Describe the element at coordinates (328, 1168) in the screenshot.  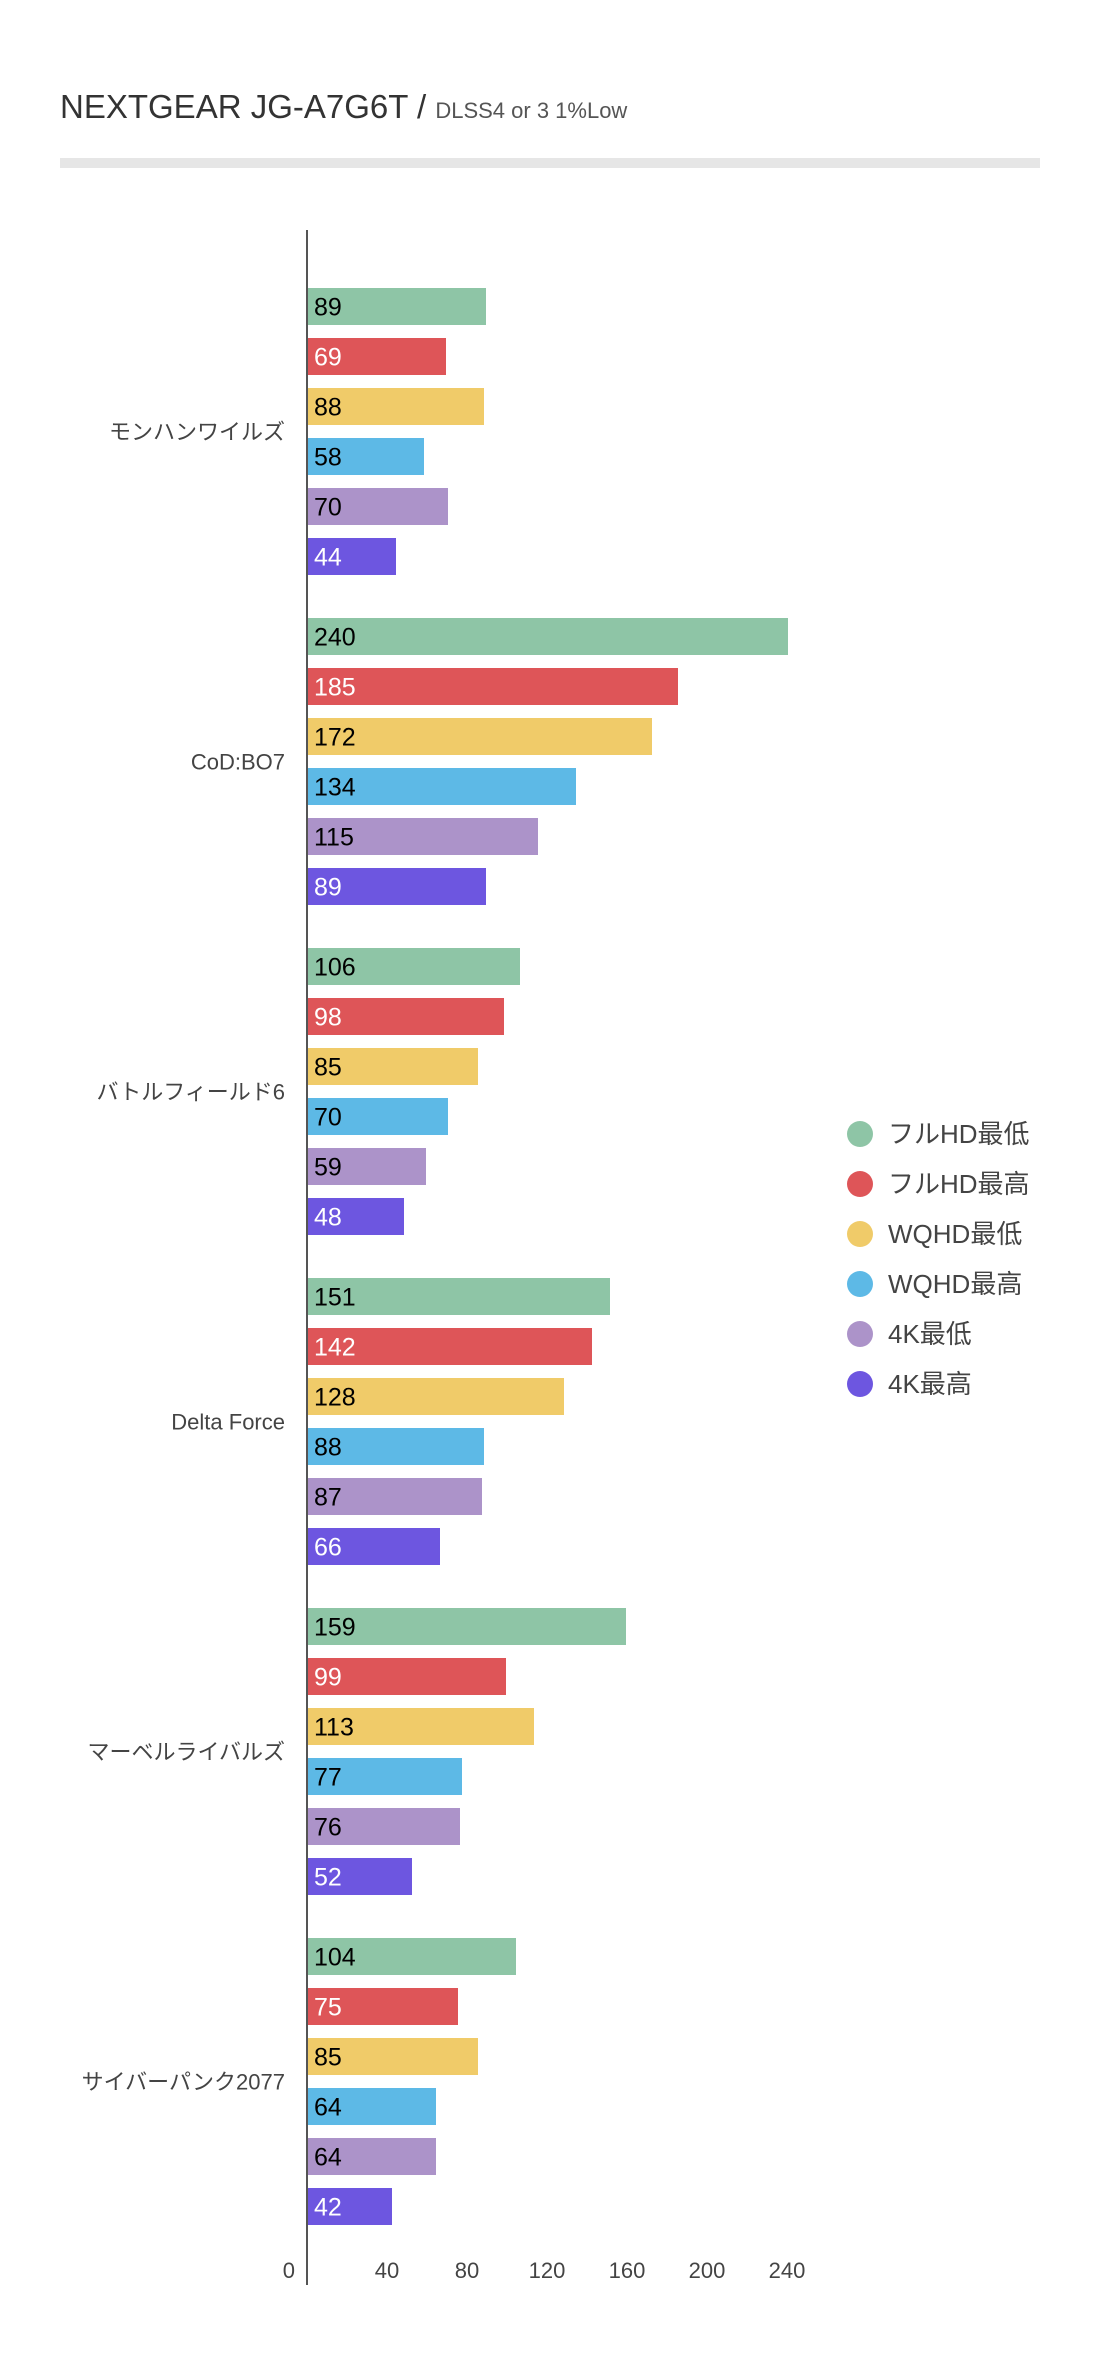
I see `bar-value-label: 59` at that location.